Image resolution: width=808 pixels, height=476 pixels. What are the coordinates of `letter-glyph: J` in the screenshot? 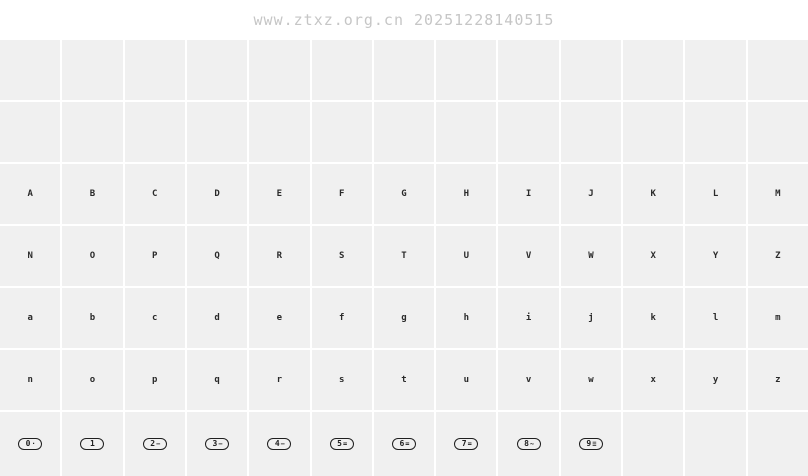 It's located at (591, 193).